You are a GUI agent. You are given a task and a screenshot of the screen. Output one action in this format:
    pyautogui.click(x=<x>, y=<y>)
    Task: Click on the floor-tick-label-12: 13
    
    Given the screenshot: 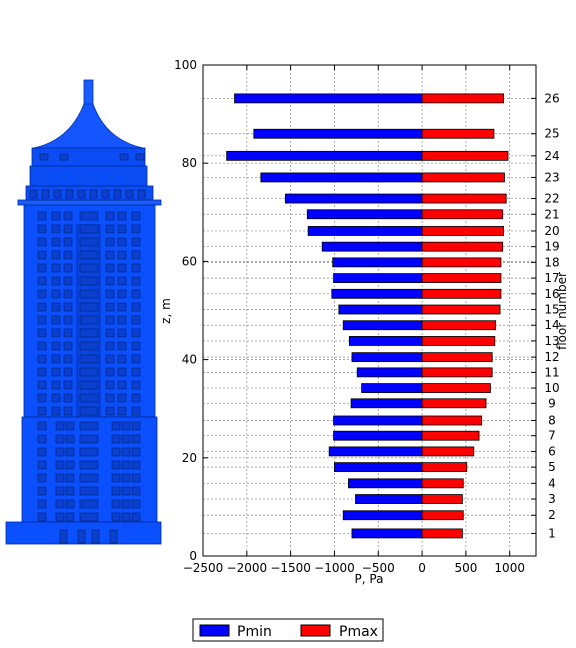 What is the action you would take?
    pyautogui.click(x=551, y=341)
    